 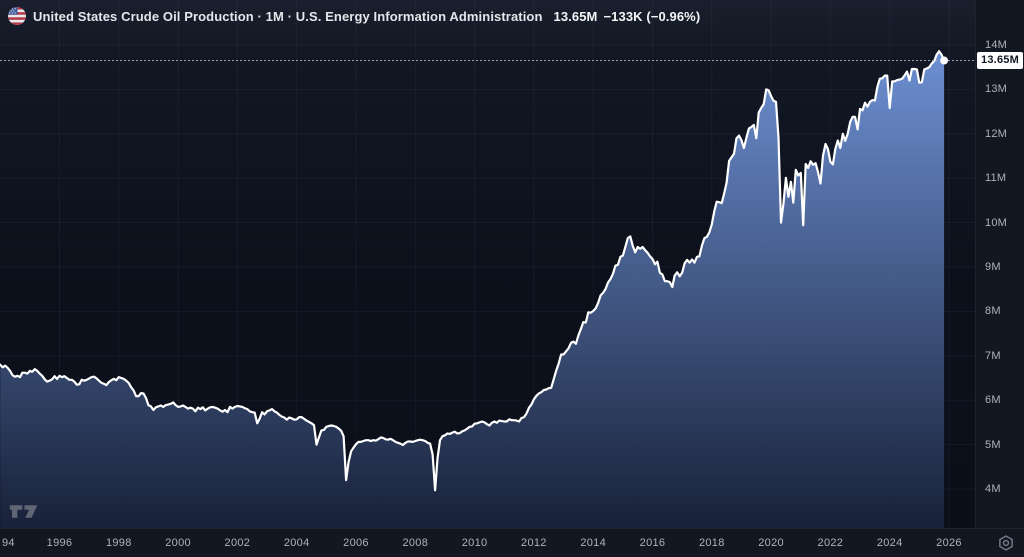 I want to click on time-axis-label: 94, so click(x=8, y=543).